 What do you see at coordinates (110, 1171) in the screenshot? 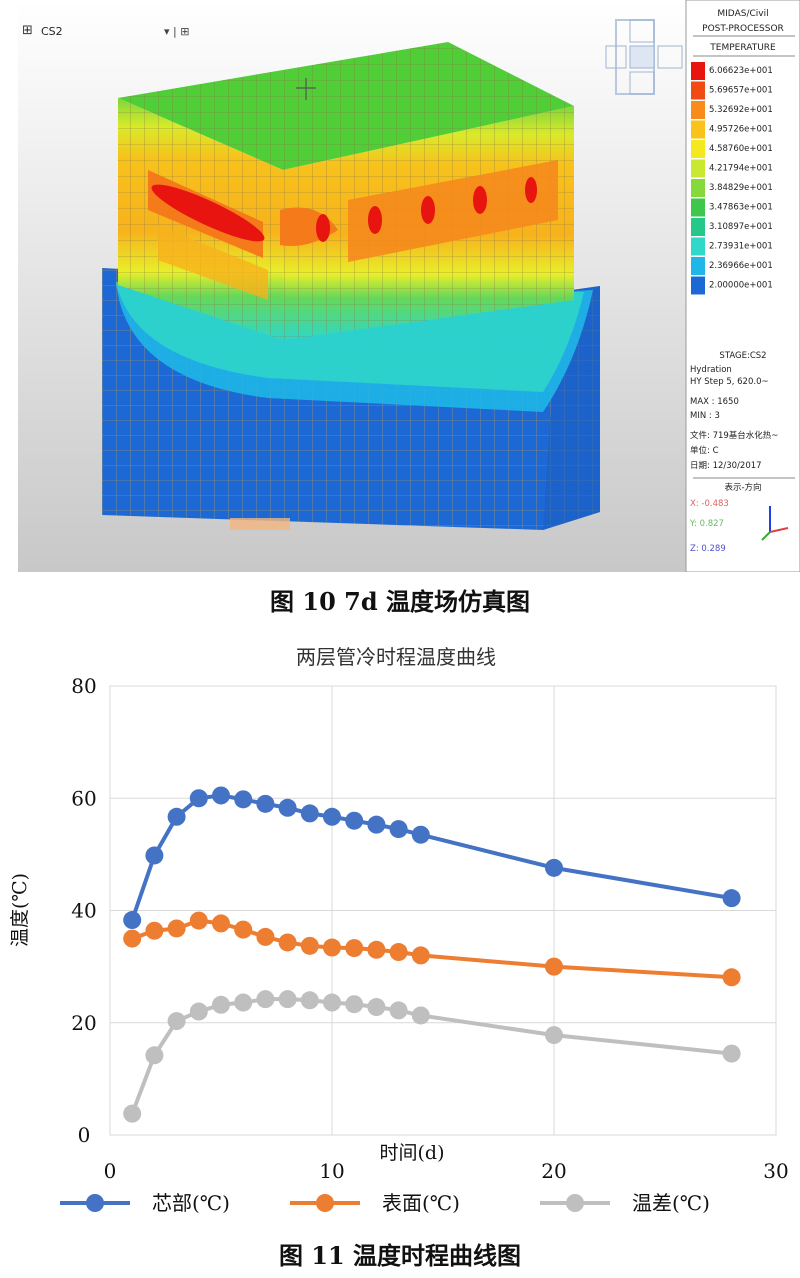
I see `x-tick-label: 0` at bounding box center [110, 1171].